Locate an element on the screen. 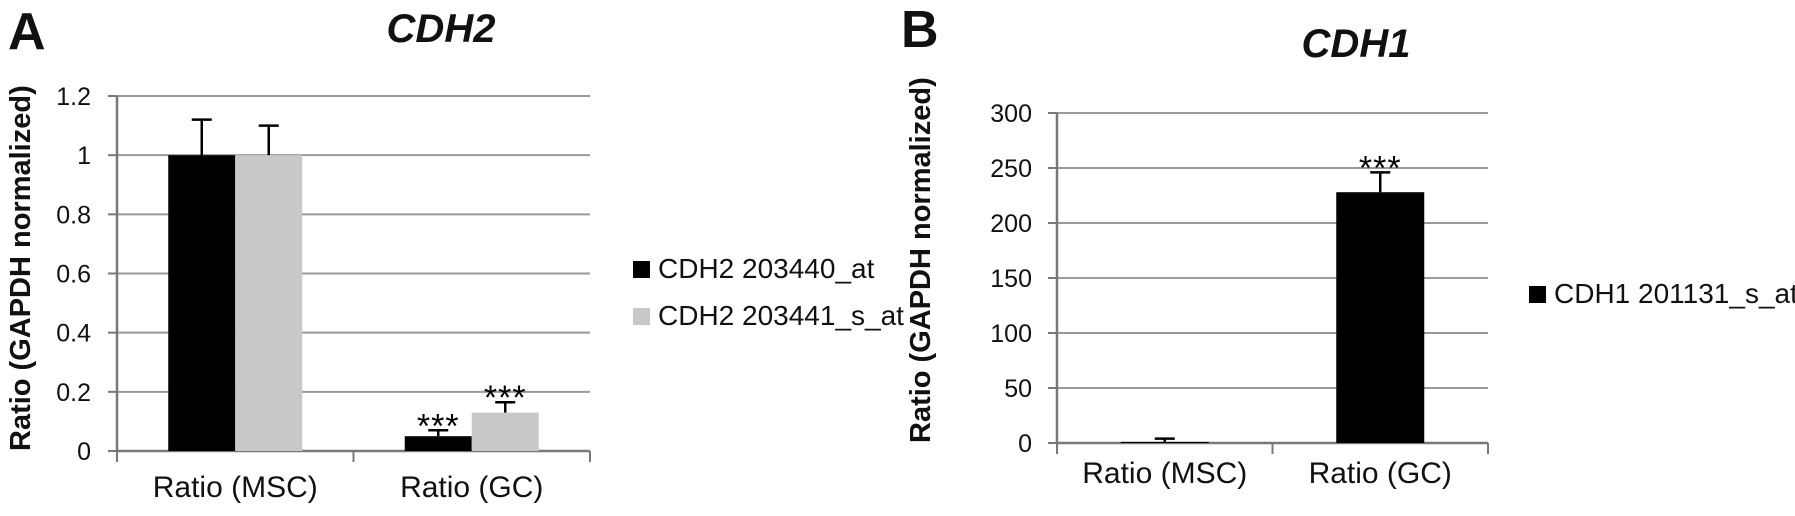  legend-label: CDH2 203440_at is located at coordinates (766, 268).